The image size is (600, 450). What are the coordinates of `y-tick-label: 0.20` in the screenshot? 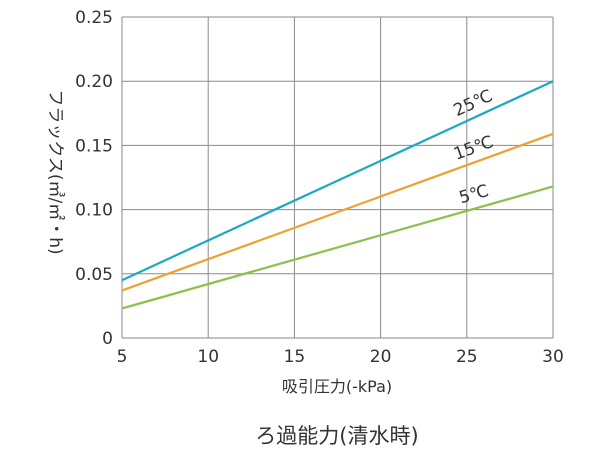 It's located at (94, 82).